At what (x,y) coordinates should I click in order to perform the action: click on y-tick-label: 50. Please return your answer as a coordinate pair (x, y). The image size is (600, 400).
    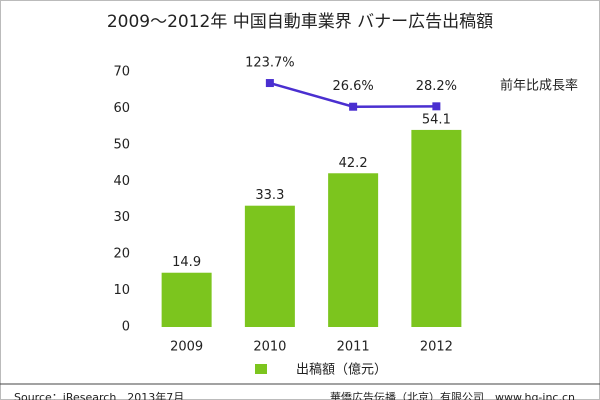
    Looking at the image, I should click on (121, 144).